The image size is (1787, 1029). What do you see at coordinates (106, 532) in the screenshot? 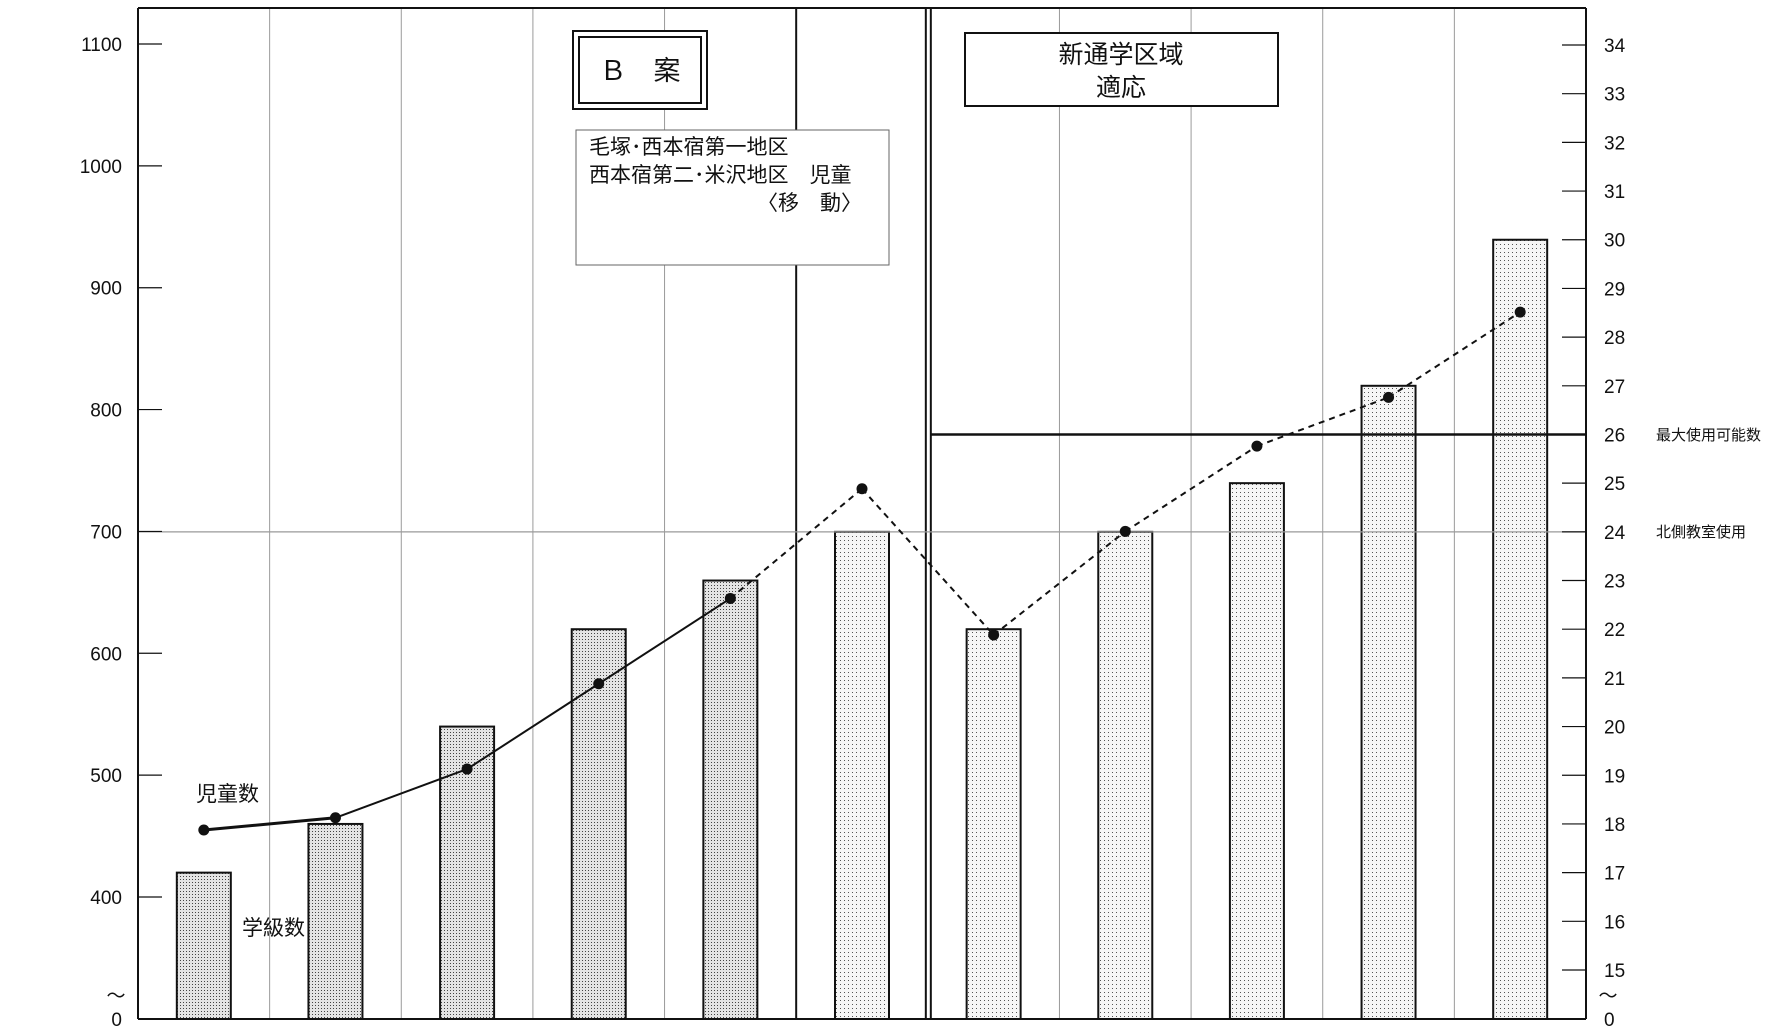
I see `left-tick-label: 700` at bounding box center [106, 532].